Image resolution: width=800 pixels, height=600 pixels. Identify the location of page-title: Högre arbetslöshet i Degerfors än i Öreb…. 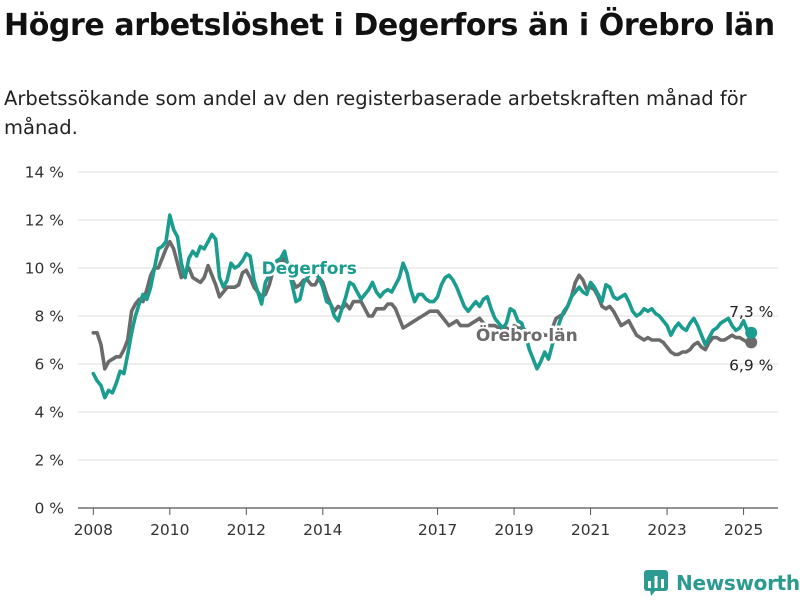
(389, 25).